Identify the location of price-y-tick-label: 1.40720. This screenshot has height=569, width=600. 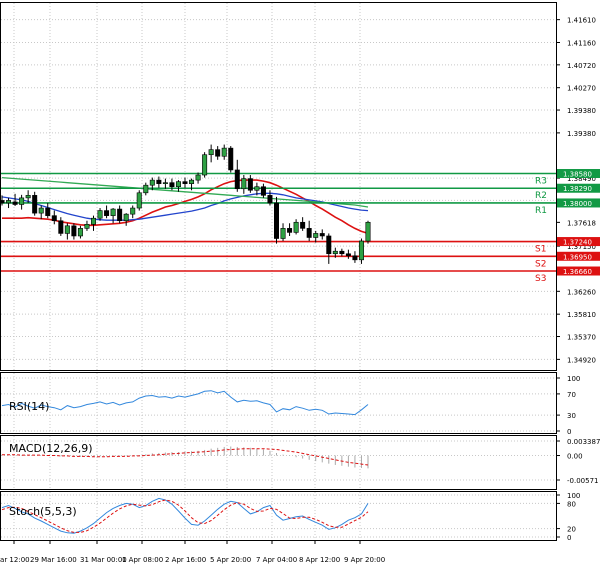
(581, 66).